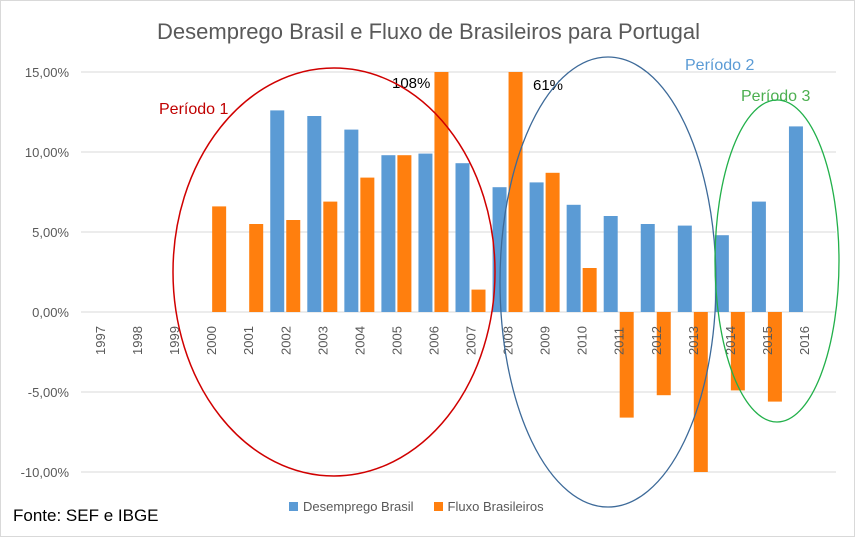 This screenshot has height=537, width=855. What do you see at coordinates (137, 340) in the screenshot?
I see `x-tick-label: 1998` at bounding box center [137, 340].